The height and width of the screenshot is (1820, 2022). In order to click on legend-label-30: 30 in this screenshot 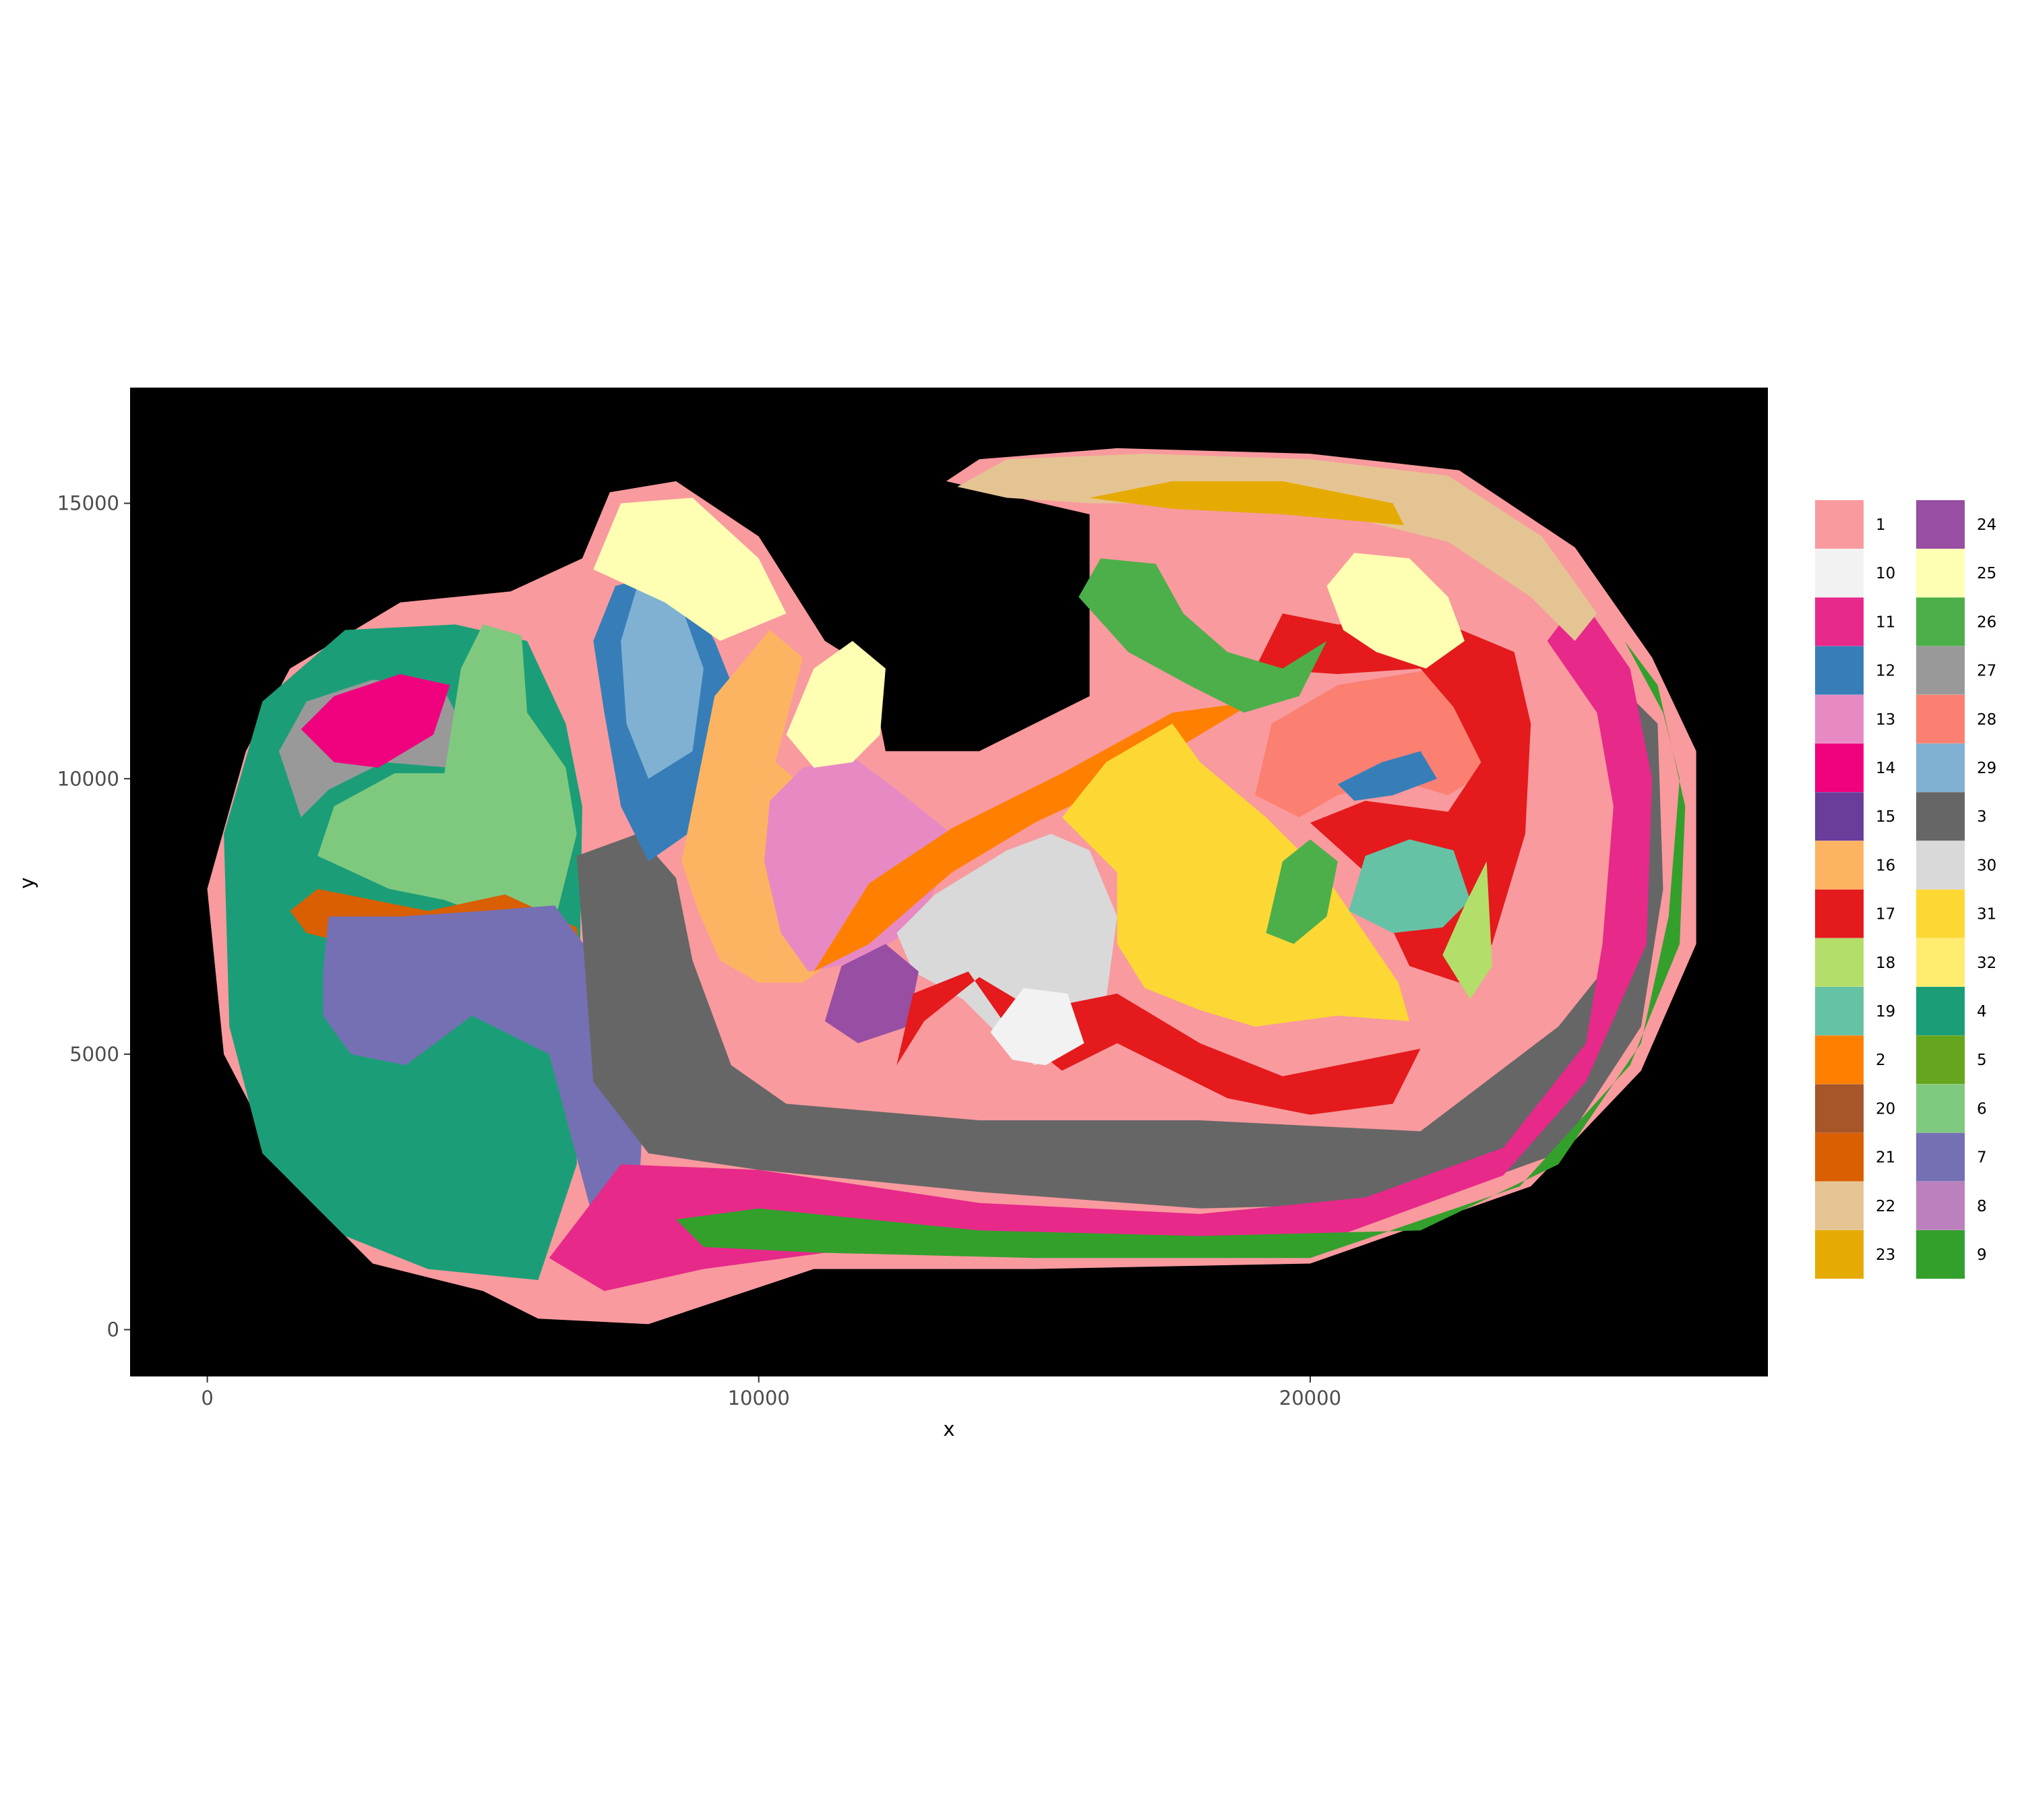, I will do `click(1986, 865)`.